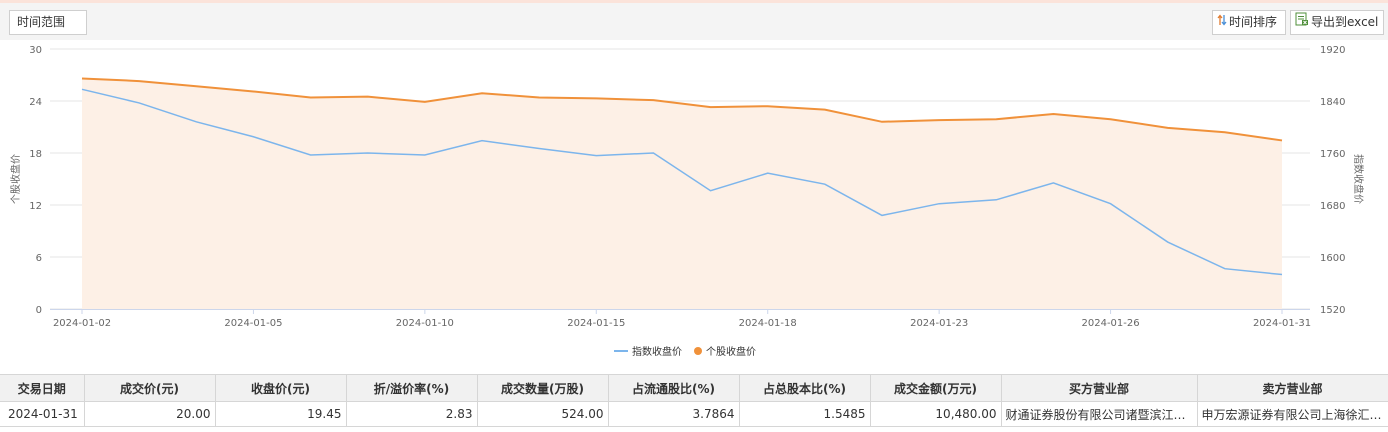 This screenshot has width=1388, height=432. I want to click on chart-legend: 指数收盘价 个股收盘价, so click(685, 350).